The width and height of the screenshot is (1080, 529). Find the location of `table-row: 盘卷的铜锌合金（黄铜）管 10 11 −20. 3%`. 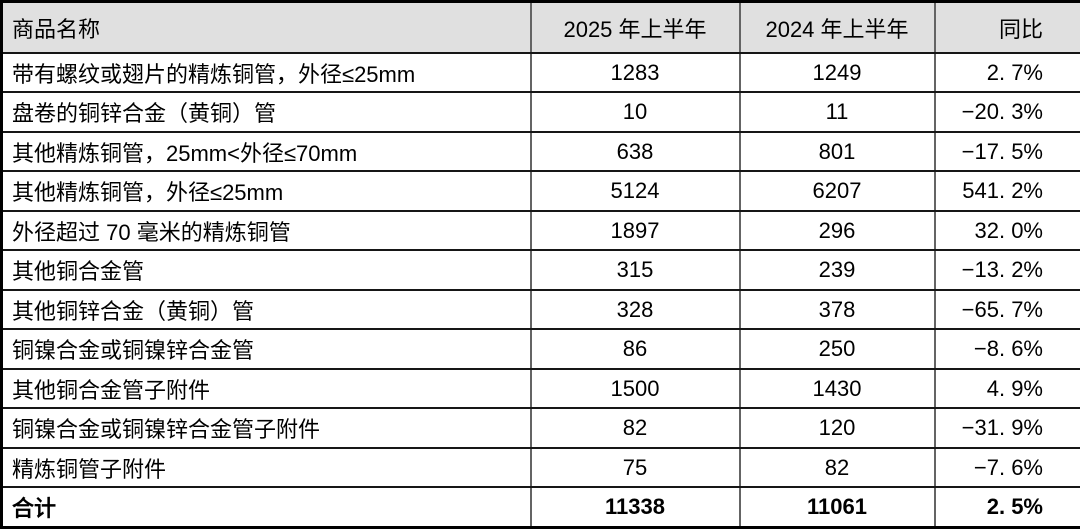

table-row: 盘卷的铜锌合金（黄铜）管 10 11 −20. 3% is located at coordinates (540, 112).